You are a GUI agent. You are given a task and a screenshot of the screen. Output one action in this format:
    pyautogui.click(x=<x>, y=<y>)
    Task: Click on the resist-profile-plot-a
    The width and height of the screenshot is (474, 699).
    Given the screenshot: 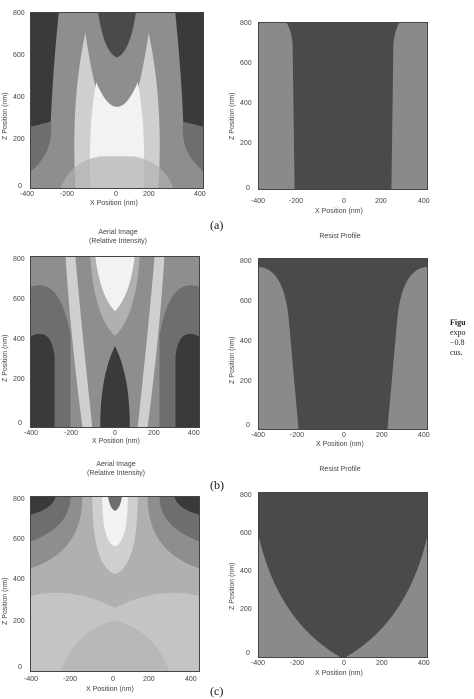 What is the action you would take?
    pyautogui.click(x=343, y=106)
    